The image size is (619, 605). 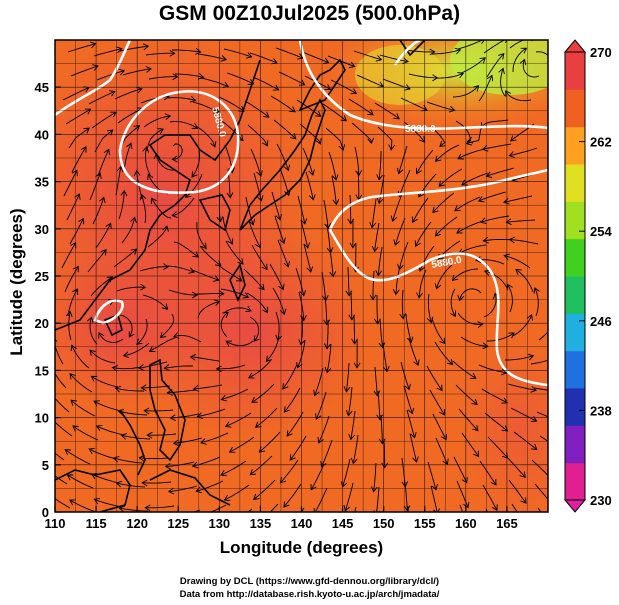 I want to click on x-tick-label: 140, so click(x=302, y=523).